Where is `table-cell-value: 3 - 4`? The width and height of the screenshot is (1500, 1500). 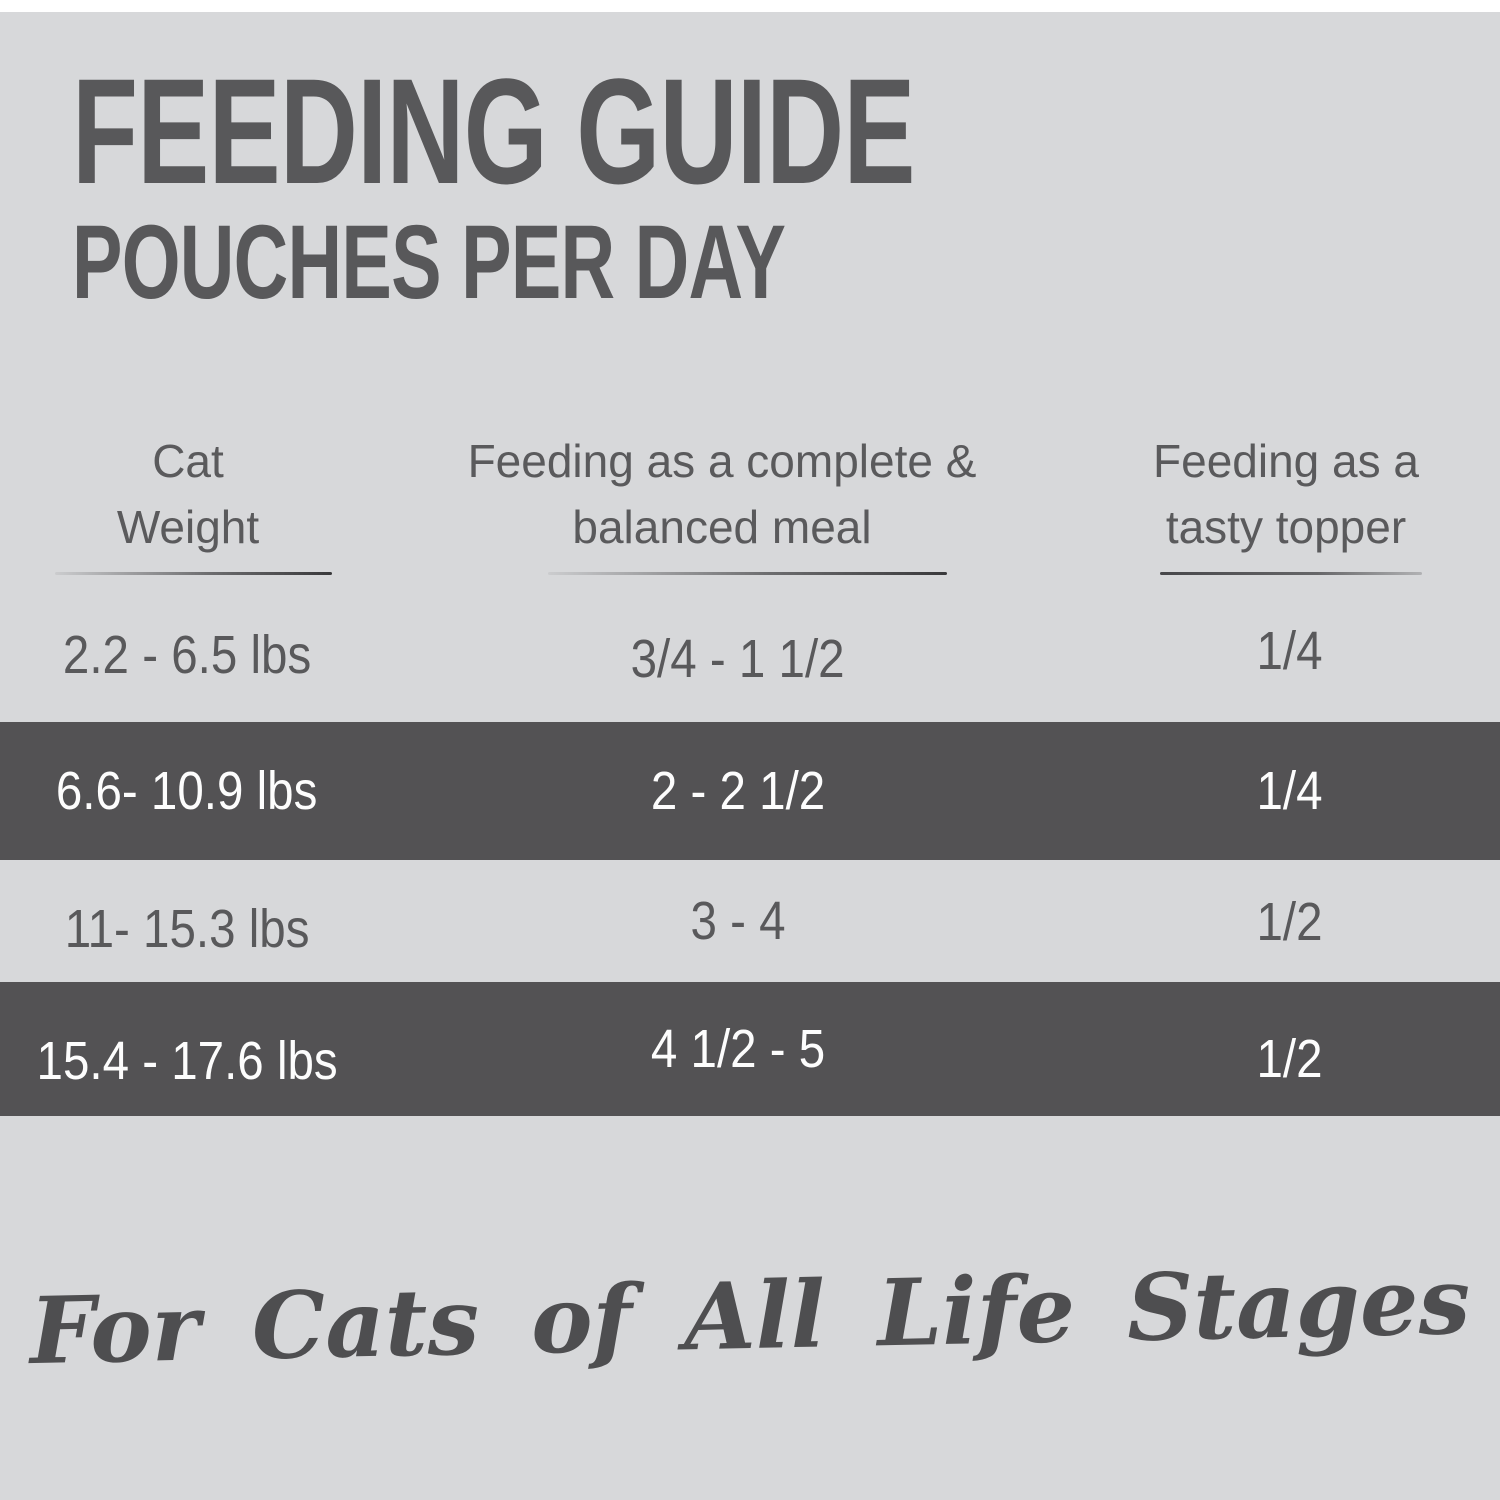 table-cell-value: 3 - 4 is located at coordinates (738, 921).